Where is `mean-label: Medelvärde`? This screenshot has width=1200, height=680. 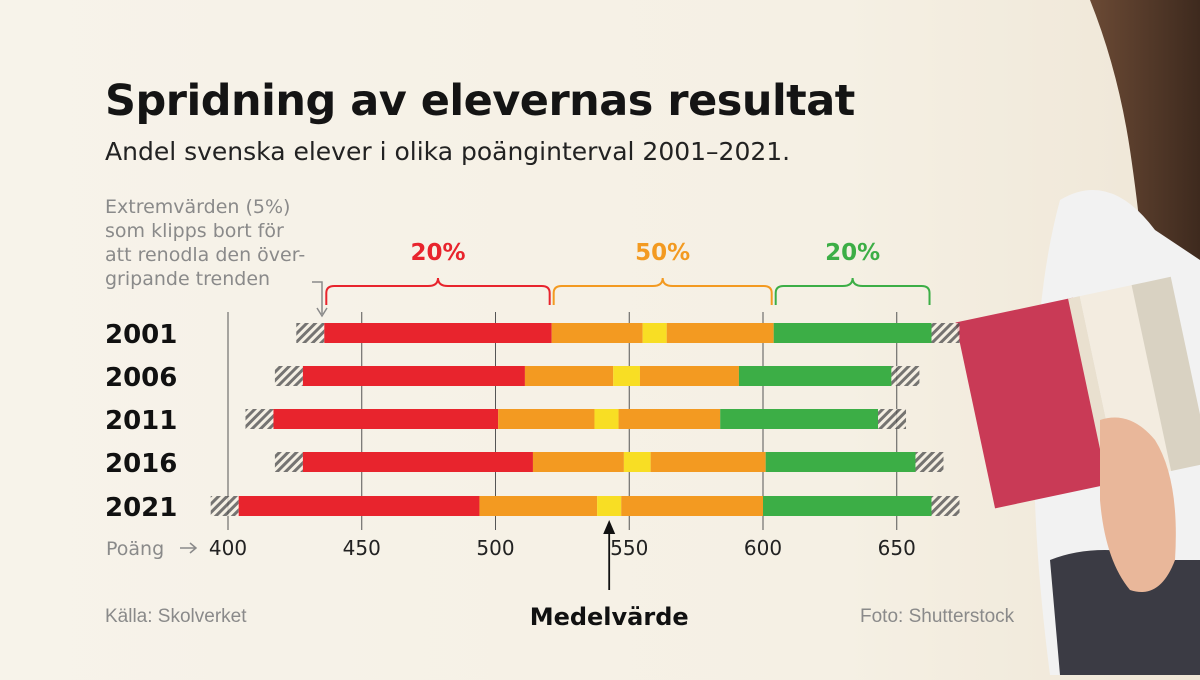 mean-label: Medelvärde is located at coordinates (609, 617).